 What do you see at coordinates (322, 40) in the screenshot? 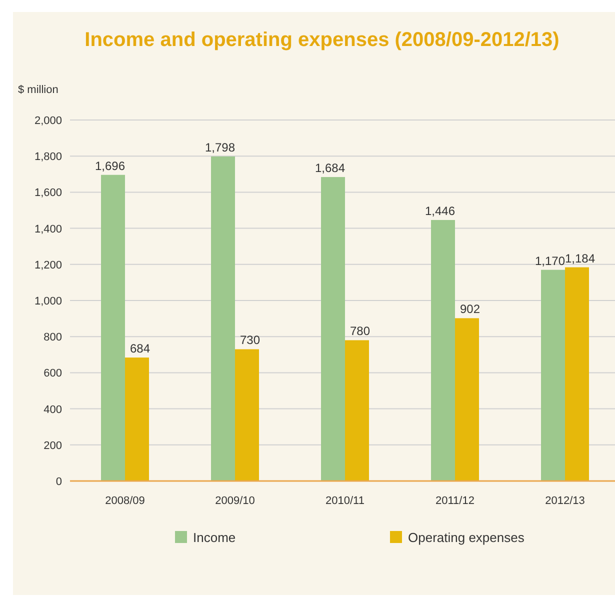
I see `chart-title: Income and operating expenses (2008/09-2012/13)` at bounding box center [322, 40].